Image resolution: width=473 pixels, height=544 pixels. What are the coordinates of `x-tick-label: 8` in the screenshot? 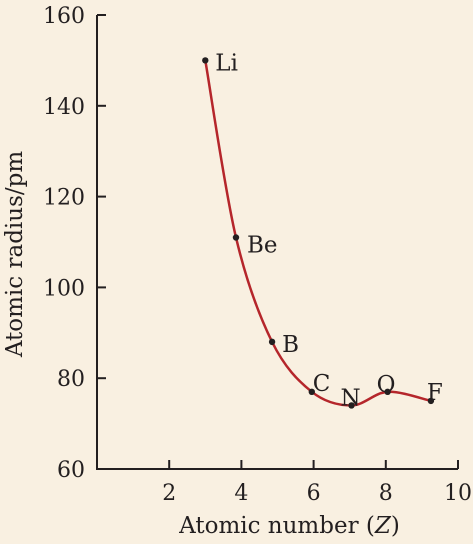 It's located at (386, 493).